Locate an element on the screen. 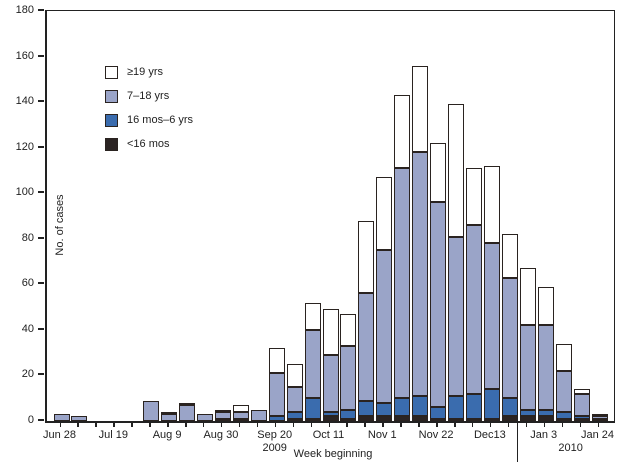 The width and height of the screenshot is (622, 470). x-axis-tick-label: Aug 9 is located at coordinates (167, 435).